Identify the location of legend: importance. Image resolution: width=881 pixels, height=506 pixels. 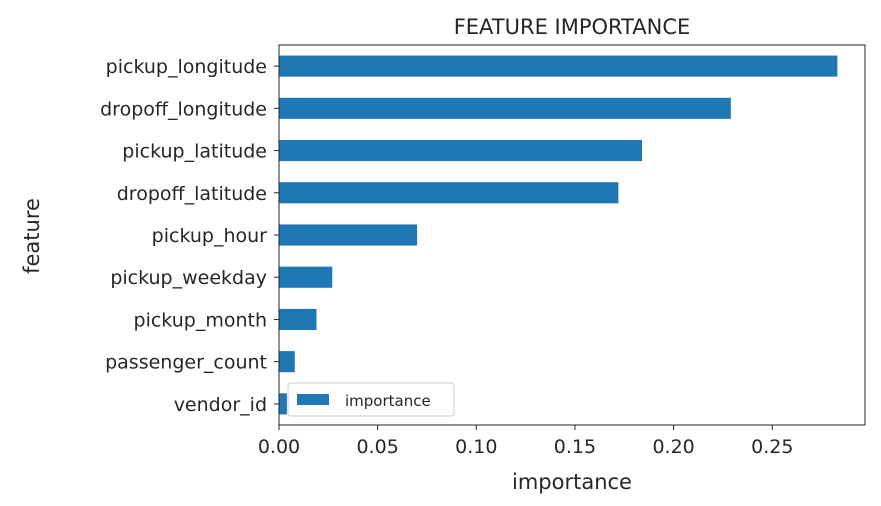
(371, 399).